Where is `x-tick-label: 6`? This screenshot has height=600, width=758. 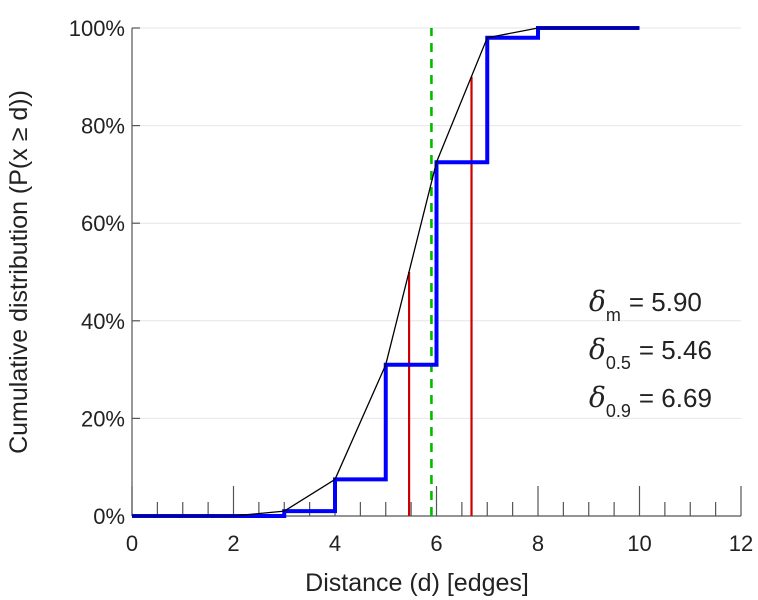 x-tick-label: 6 is located at coordinates (436, 543).